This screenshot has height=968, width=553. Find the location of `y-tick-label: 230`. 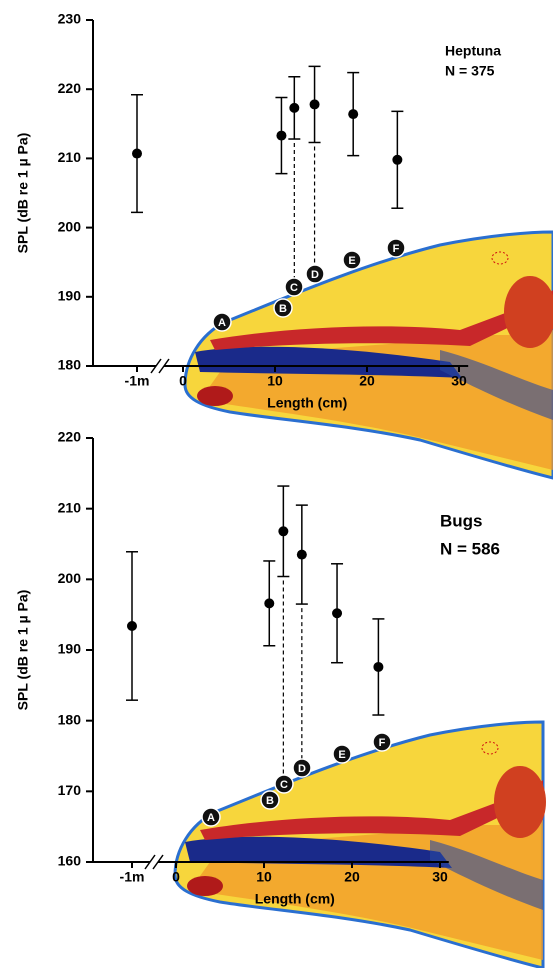

y-tick-label: 230 is located at coordinates (70, 19).